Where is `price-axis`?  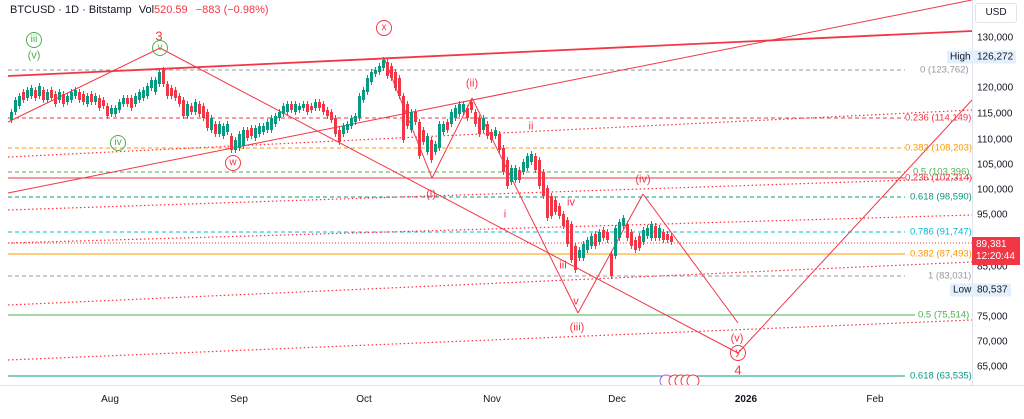 price-axis is located at coordinates (998, 192).